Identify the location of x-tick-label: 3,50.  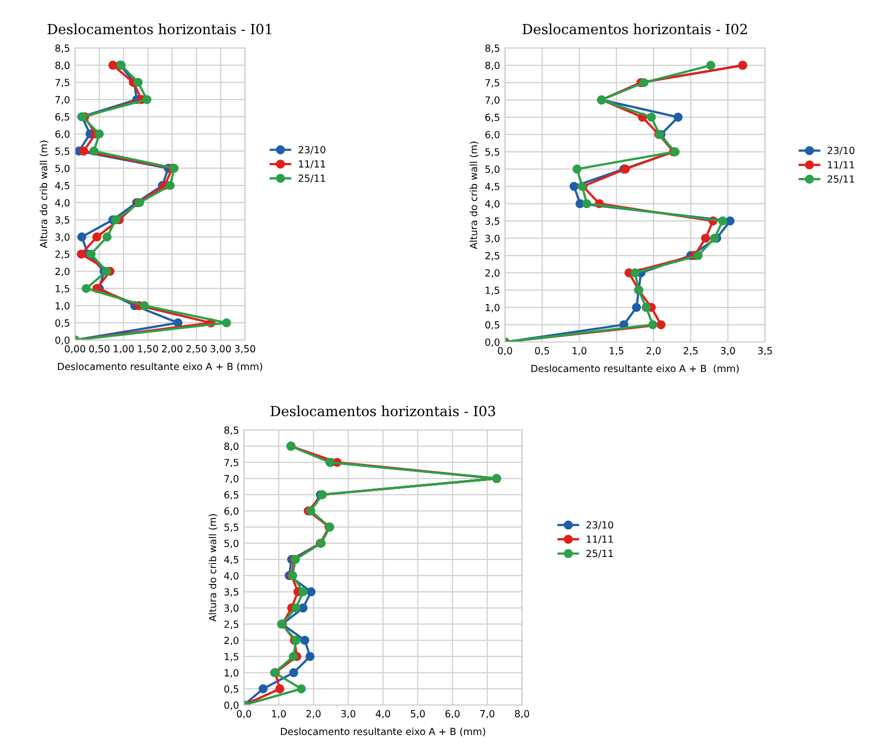
(245, 349).